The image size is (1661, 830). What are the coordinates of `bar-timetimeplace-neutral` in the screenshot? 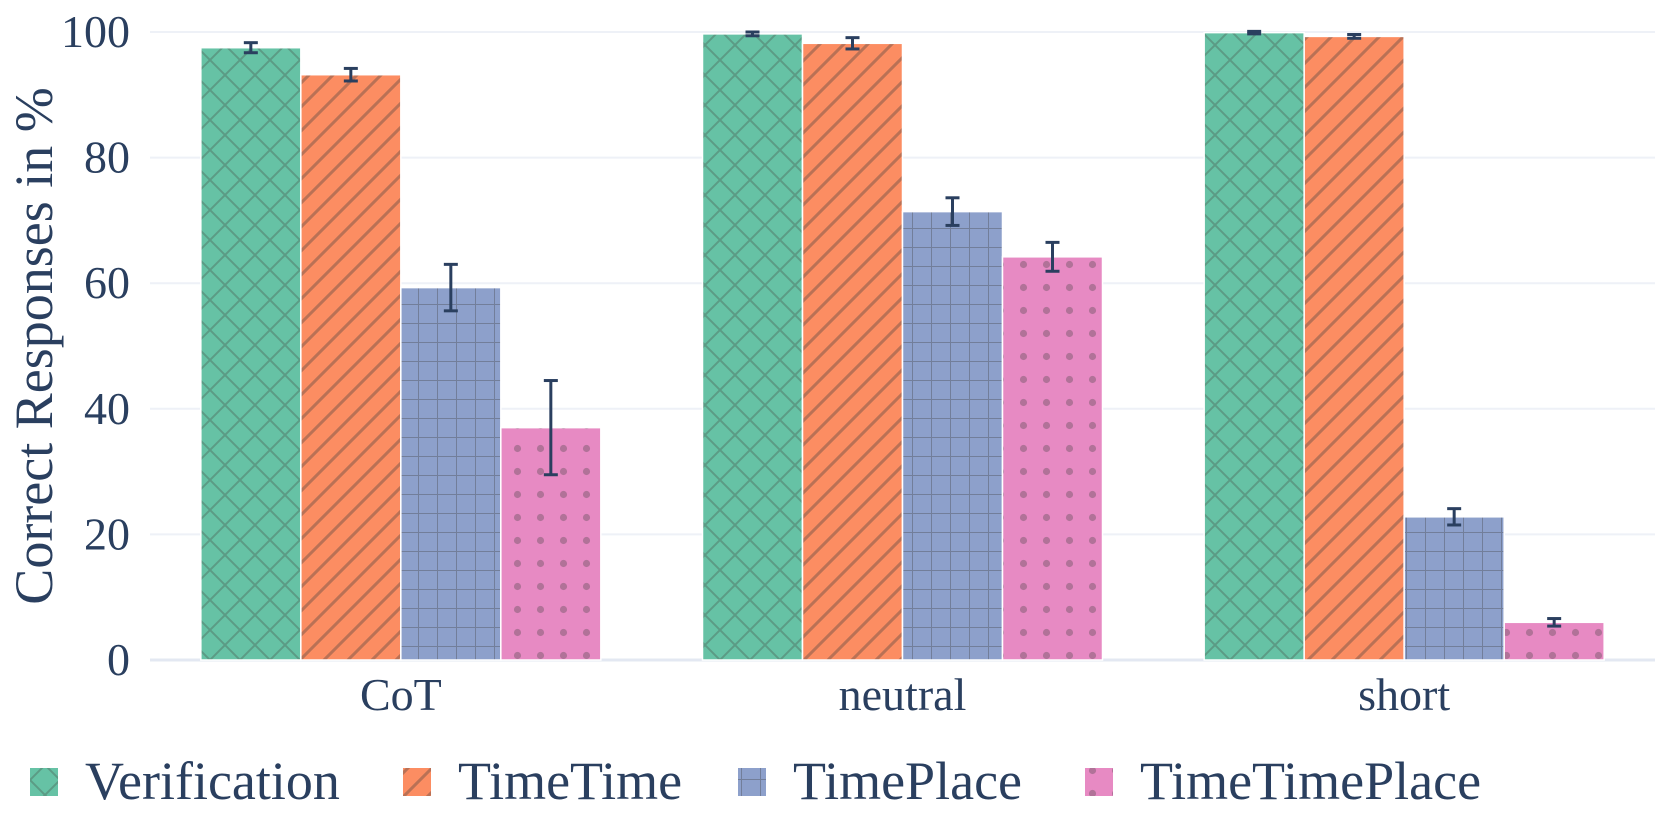 It's located at (1052, 458).